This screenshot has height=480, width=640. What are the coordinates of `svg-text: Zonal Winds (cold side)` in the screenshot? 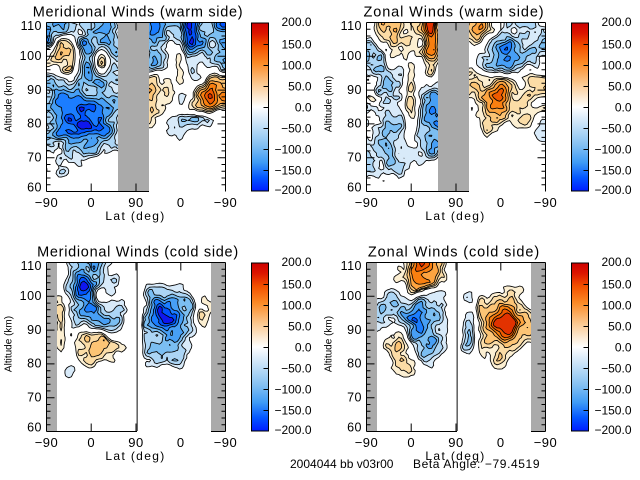 It's located at (454, 253).